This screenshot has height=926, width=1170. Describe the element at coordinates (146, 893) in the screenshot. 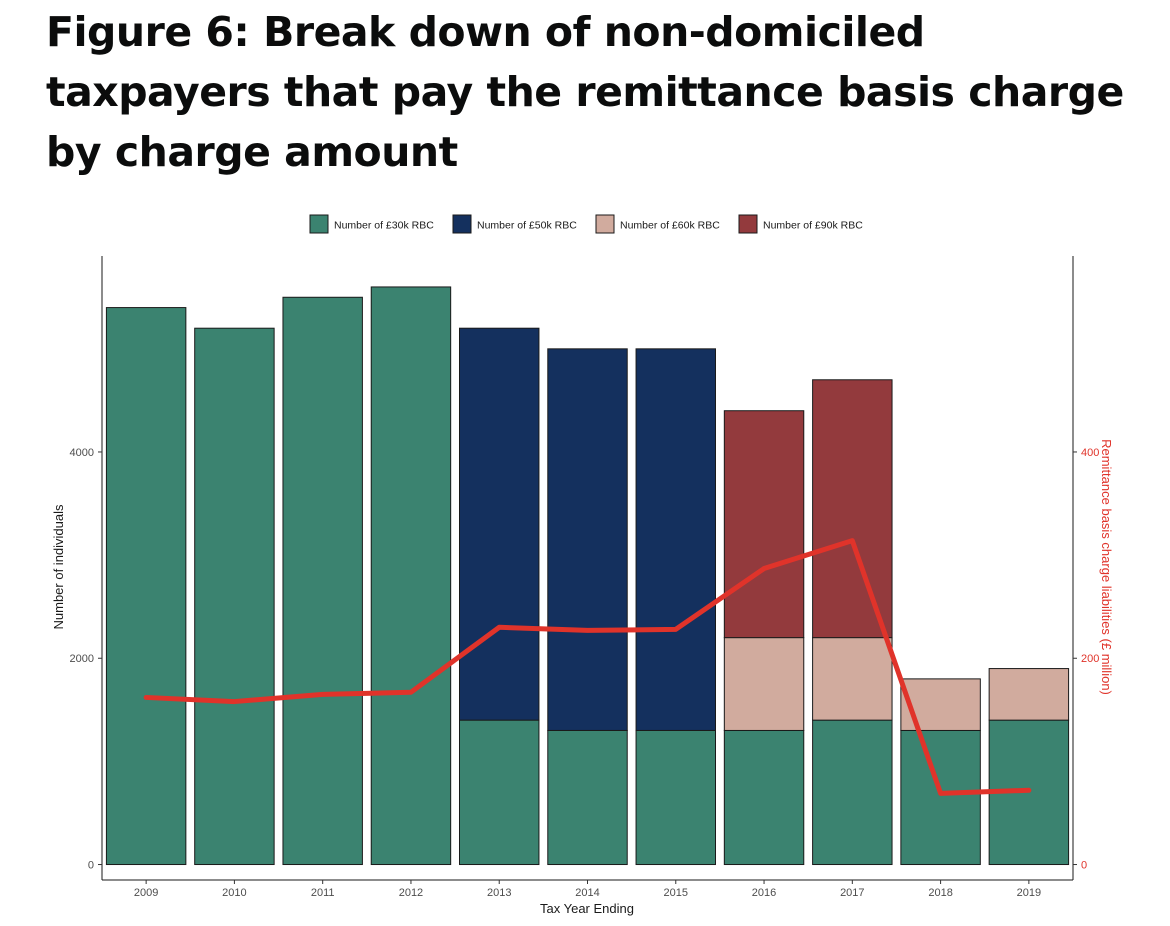

I see `x-tick-label: 2009` at that location.